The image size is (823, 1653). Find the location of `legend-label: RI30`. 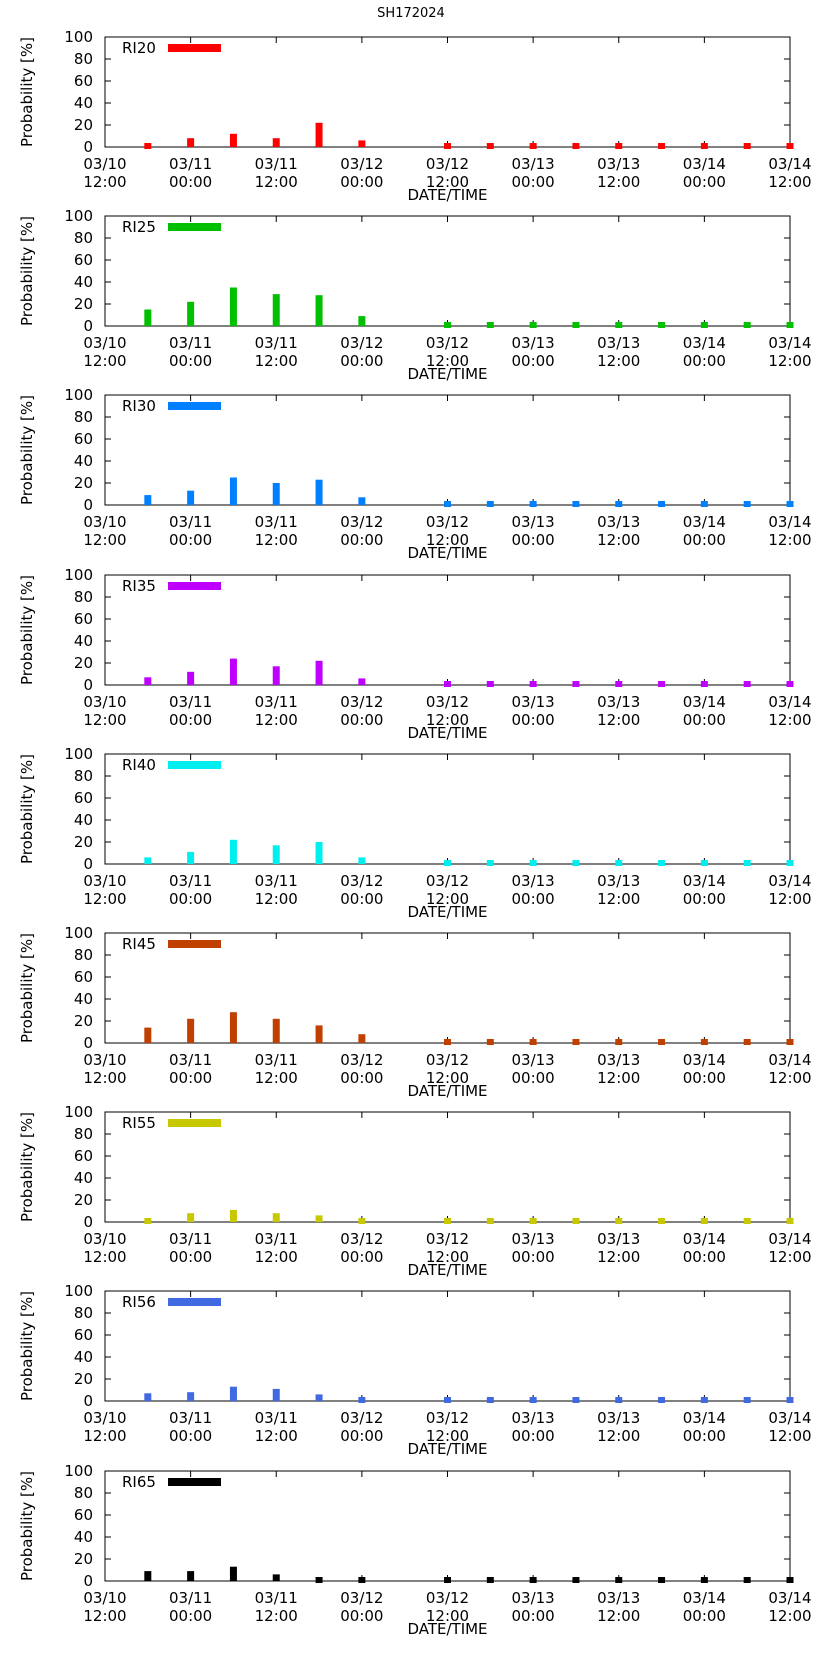

legend-label: RI30 is located at coordinates (139, 406).